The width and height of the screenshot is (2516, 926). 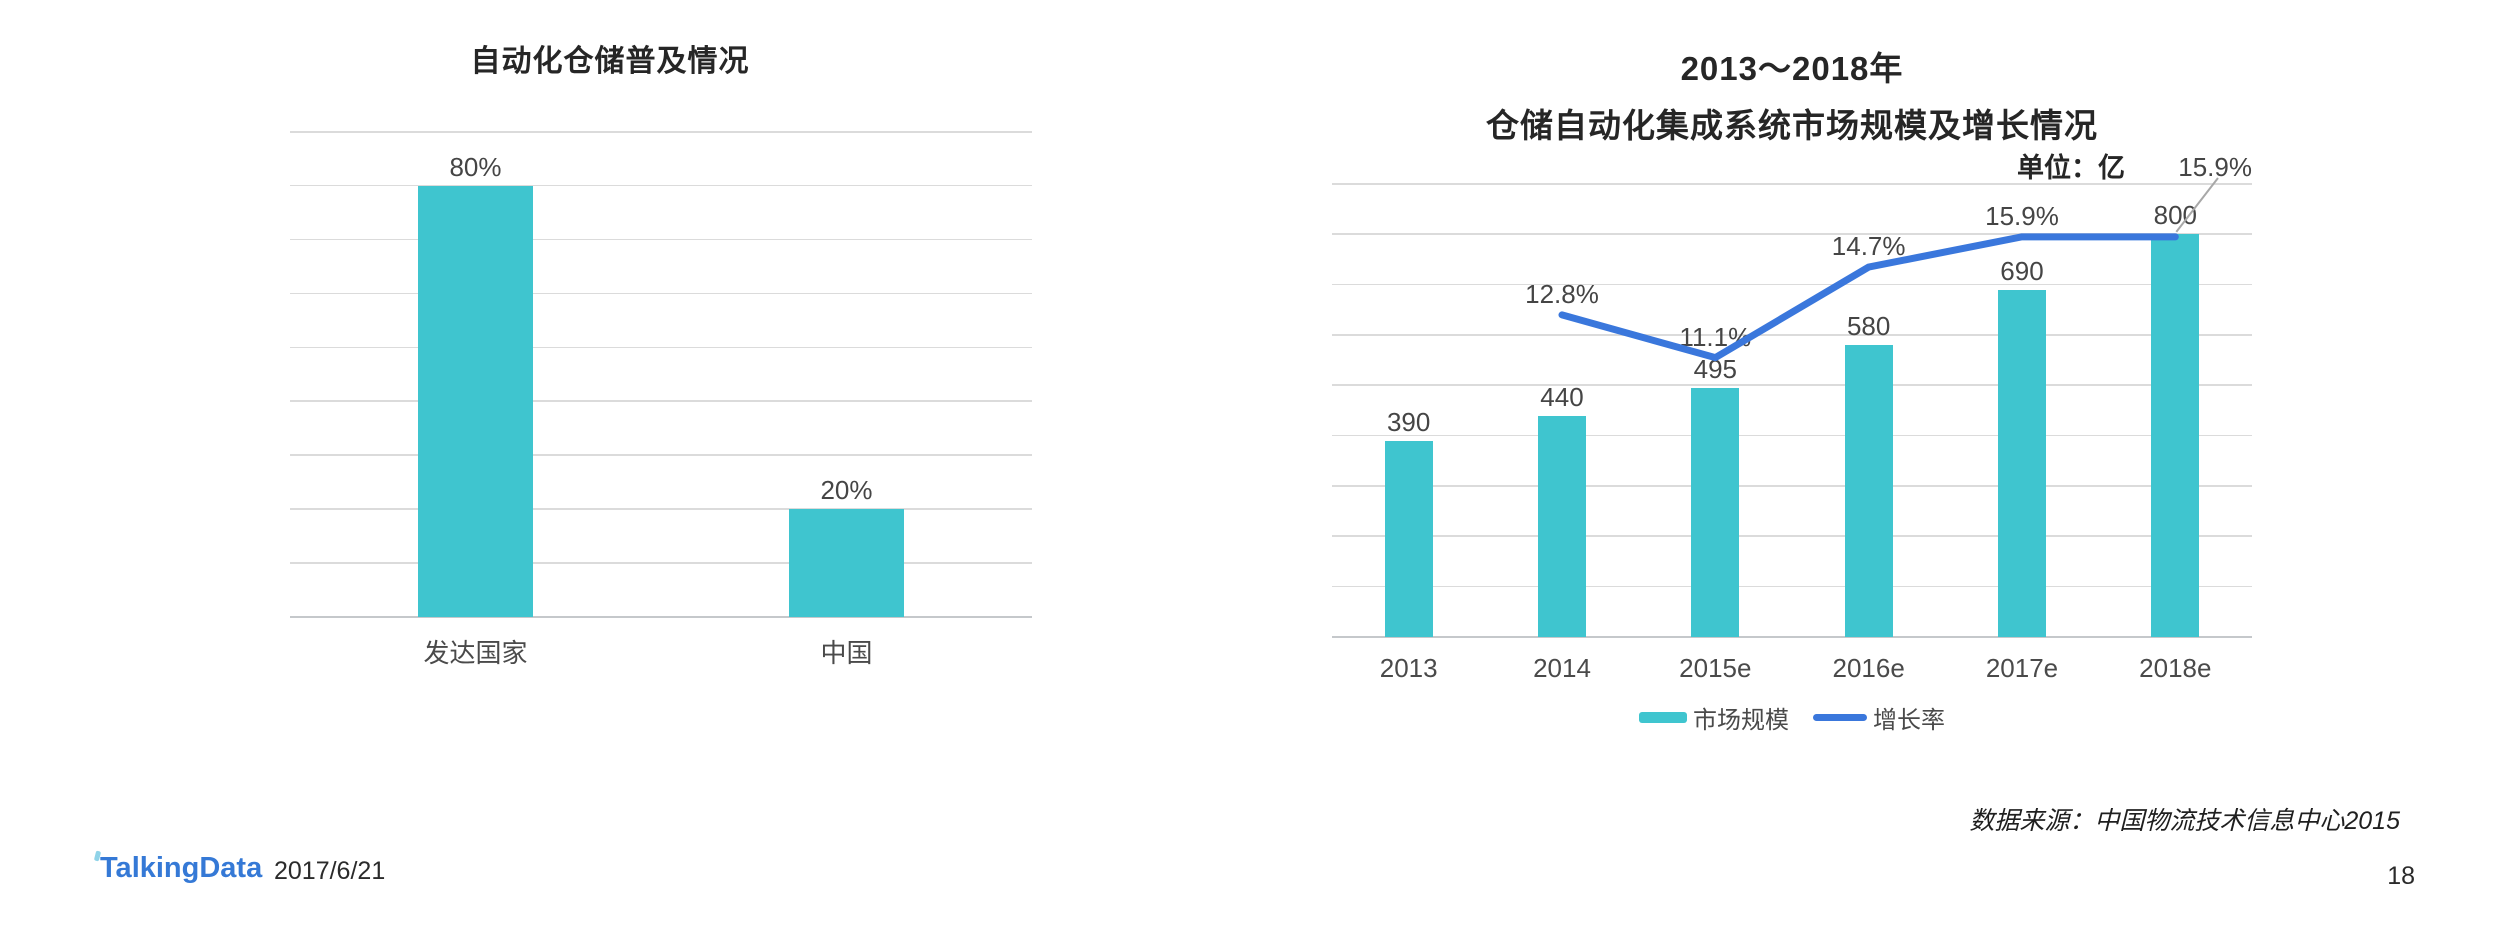 I want to click on right-chart-legend: 市场规模 增长率, so click(x=1792, y=717).